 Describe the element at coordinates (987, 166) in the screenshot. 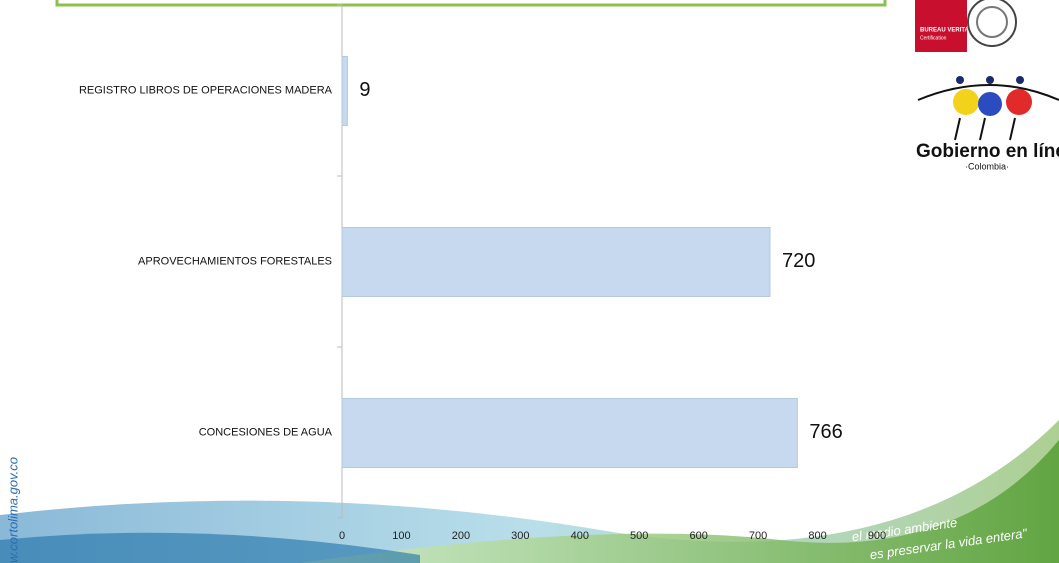

I see `gov-country: ·Colombia·` at that location.